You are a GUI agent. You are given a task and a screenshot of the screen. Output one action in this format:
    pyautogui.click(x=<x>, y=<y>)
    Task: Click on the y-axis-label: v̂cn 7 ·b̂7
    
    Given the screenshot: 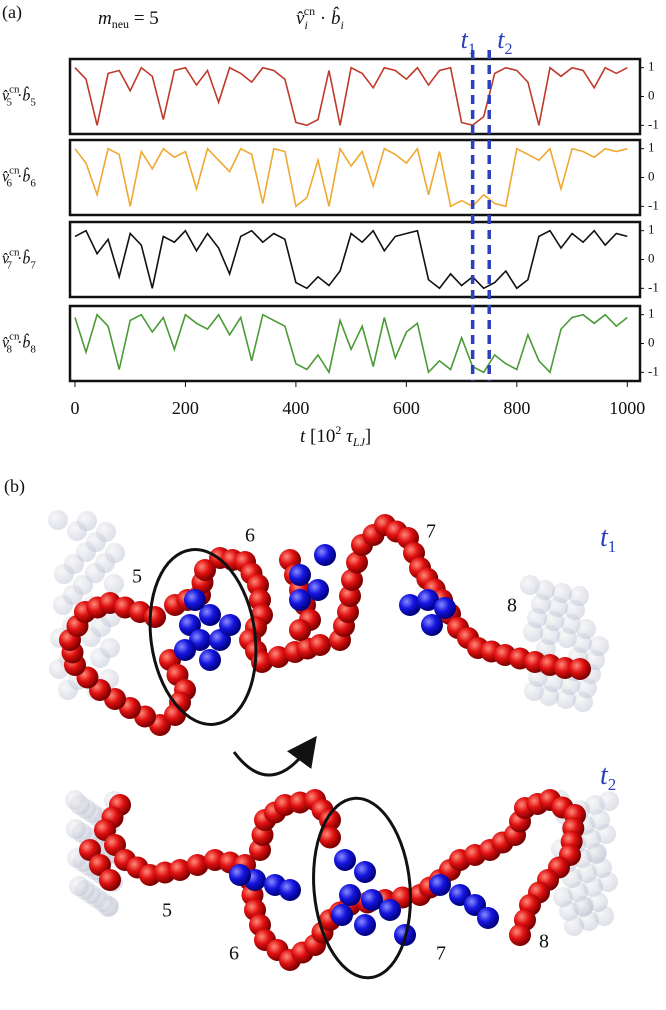 What is the action you would take?
    pyautogui.click(x=19, y=258)
    